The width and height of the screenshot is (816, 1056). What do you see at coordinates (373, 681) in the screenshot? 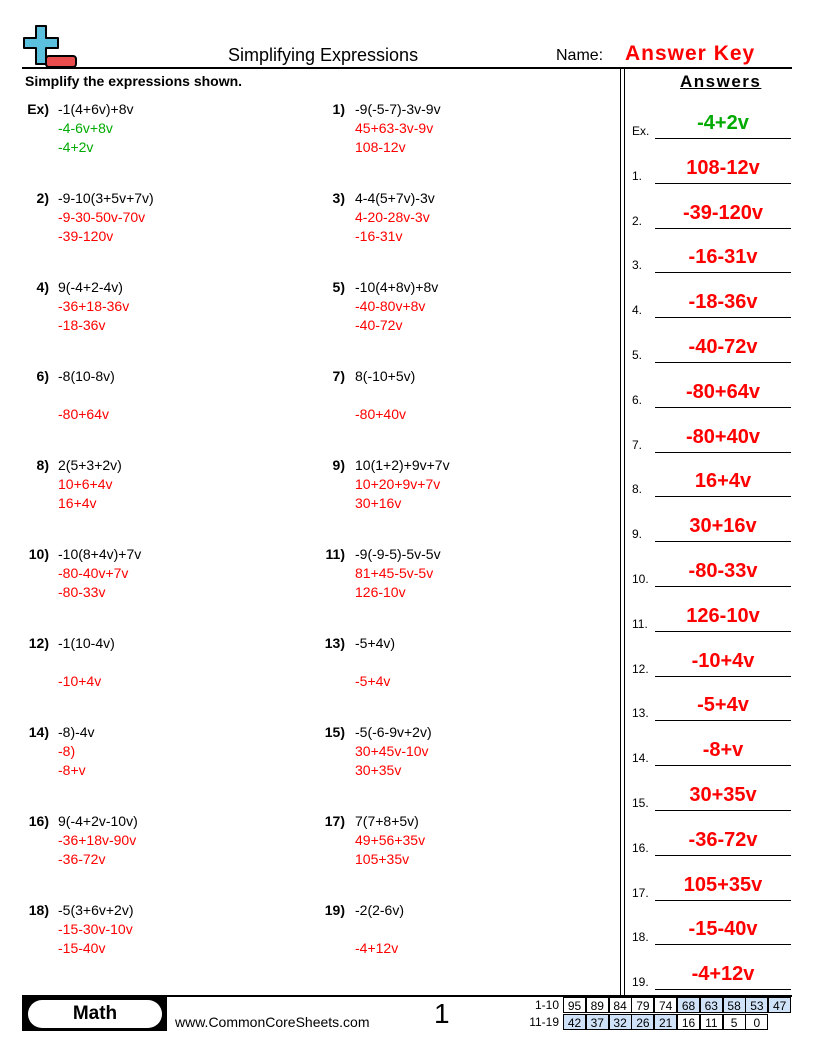
I see `solution-step: -5+4v` at bounding box center [373, 681].